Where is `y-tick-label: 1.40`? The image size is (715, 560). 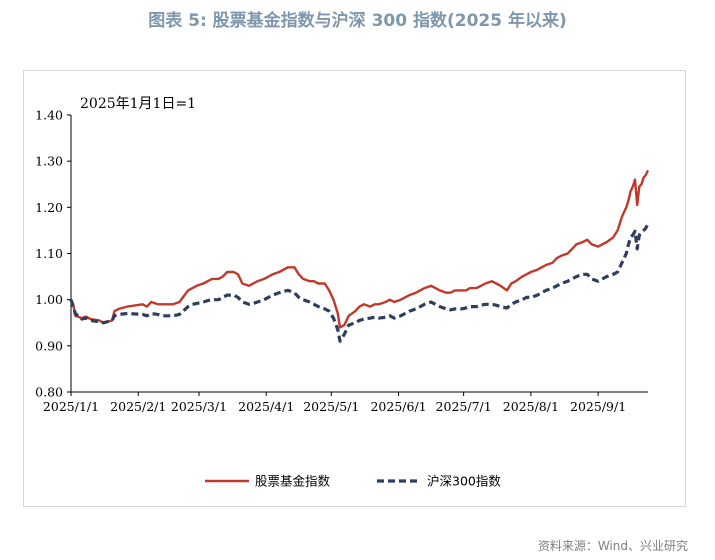 y-tick-label: 1.40 is located at coordinates (49, 115).